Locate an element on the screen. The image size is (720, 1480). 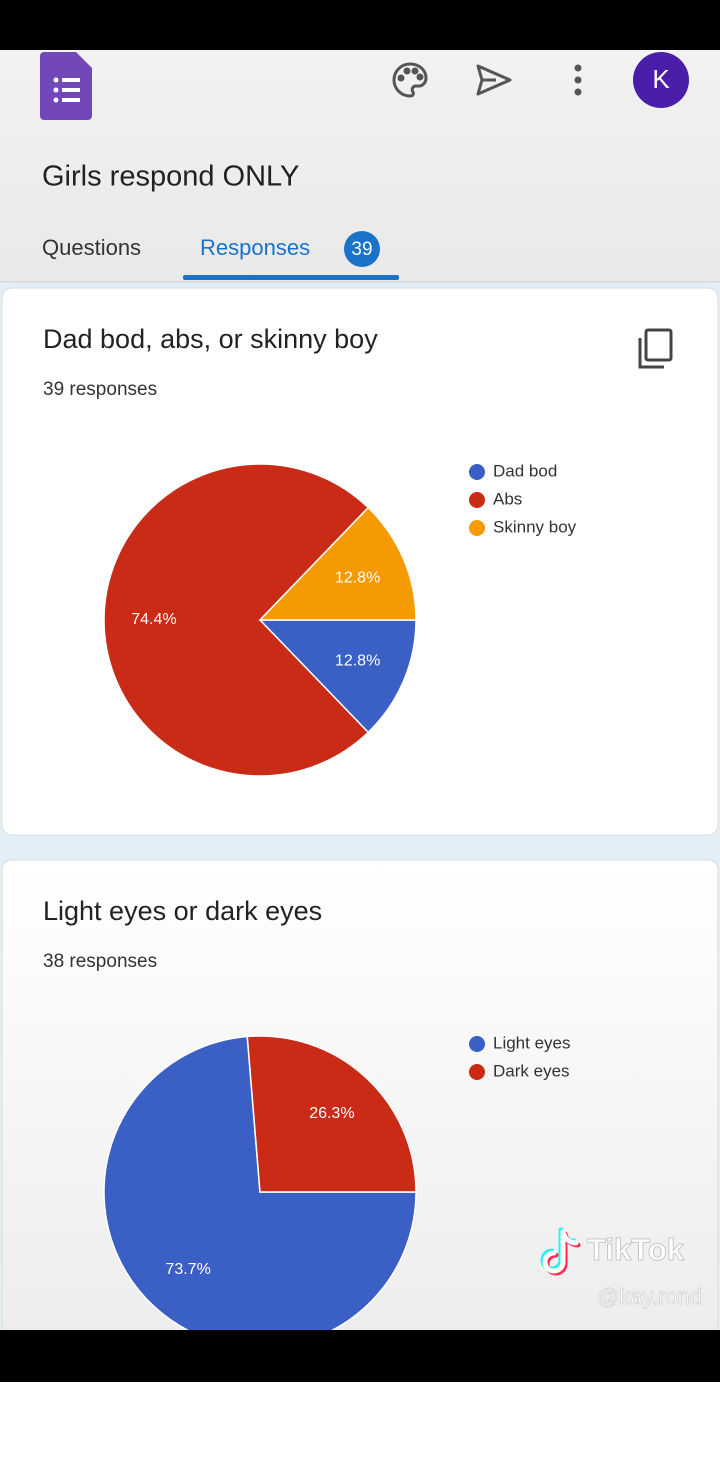
avatar-letter: K is located at coordinates (661, 79).